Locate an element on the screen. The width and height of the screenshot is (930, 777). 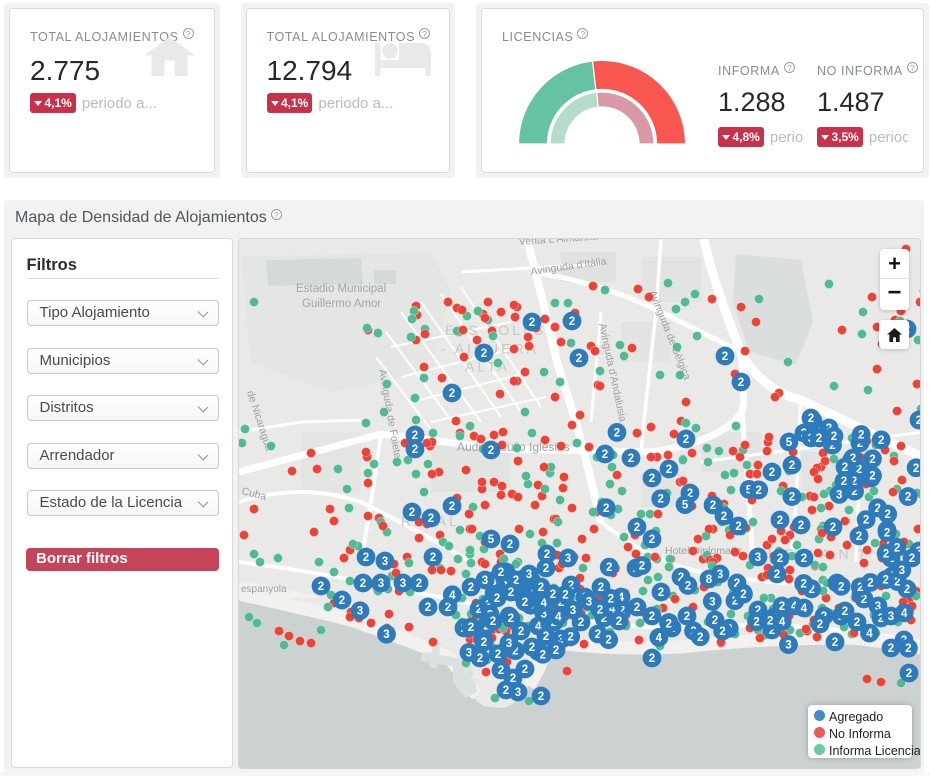
svg-text: Guillermo Amor is located at coordinates (341, 304).